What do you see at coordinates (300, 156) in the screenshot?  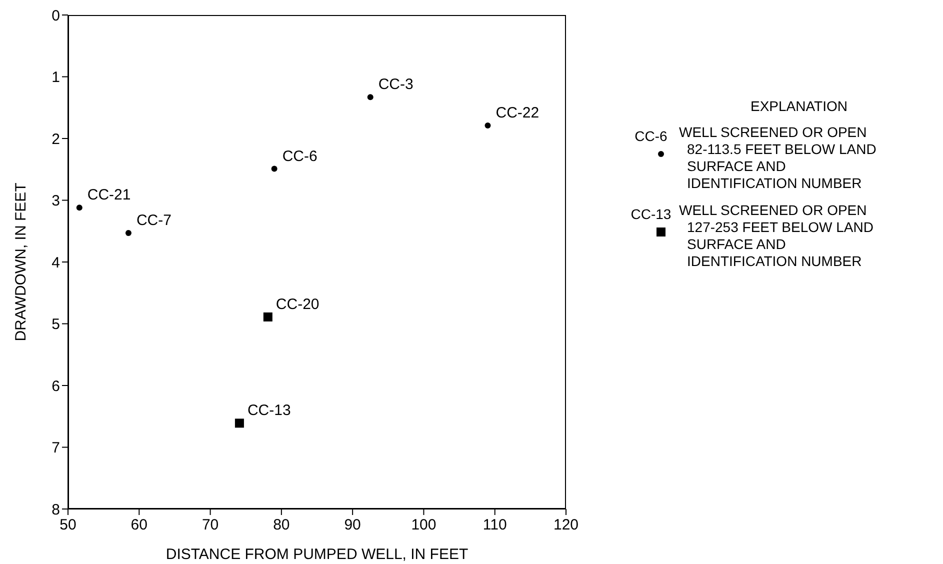 I see `data-label: CC-6` at bounding box center [300, 156].